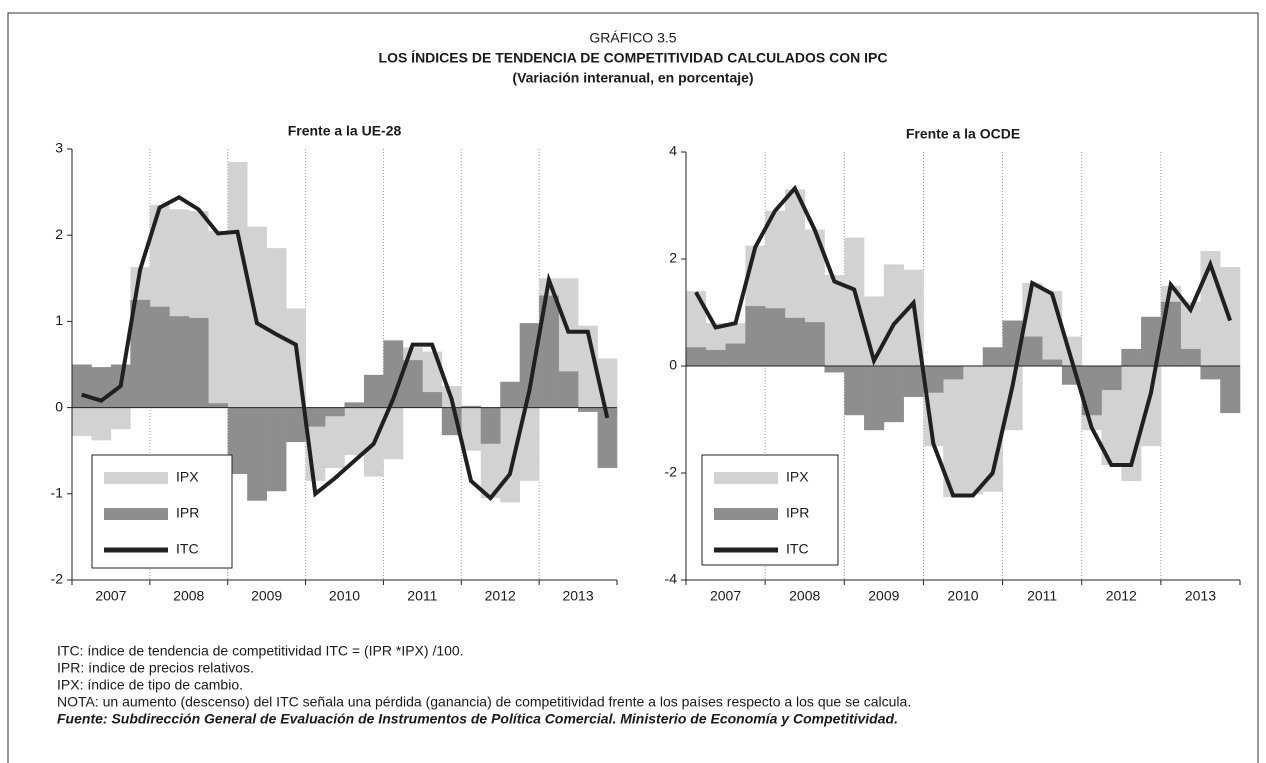 This screenshot has height=763, width=1266. I want to click on figure-subtitle: (Variación interanual, en porcentaje), so click(632, 78).